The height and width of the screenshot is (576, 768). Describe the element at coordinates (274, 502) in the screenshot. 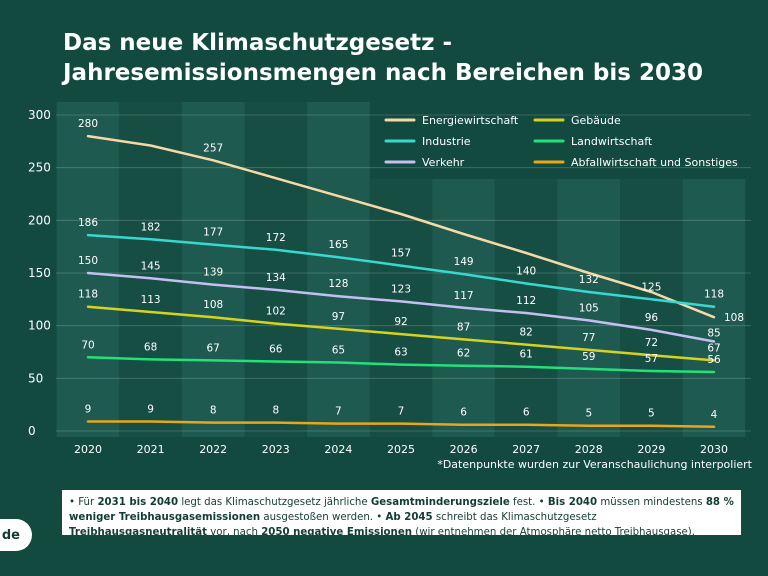

I see `info-run: legt das Klimaschutzgesetz jährliche` at that location.